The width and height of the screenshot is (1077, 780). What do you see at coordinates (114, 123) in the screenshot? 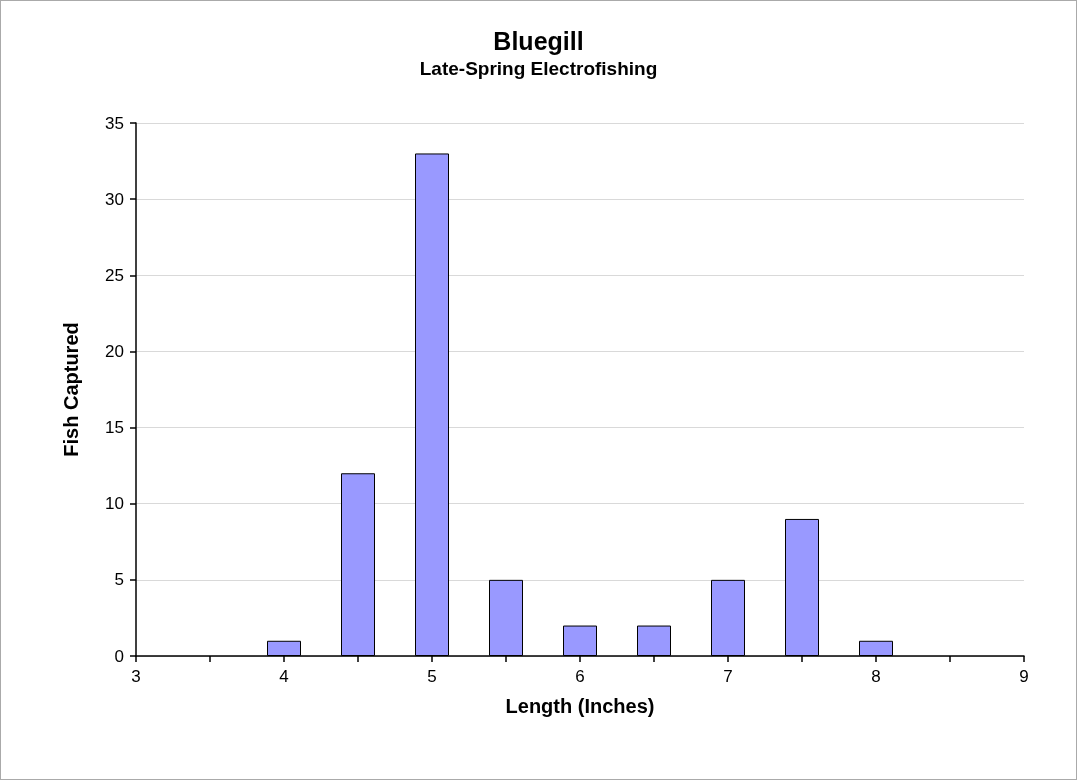
I see `y-tick-label: 35` at bounding box center [114, 123].